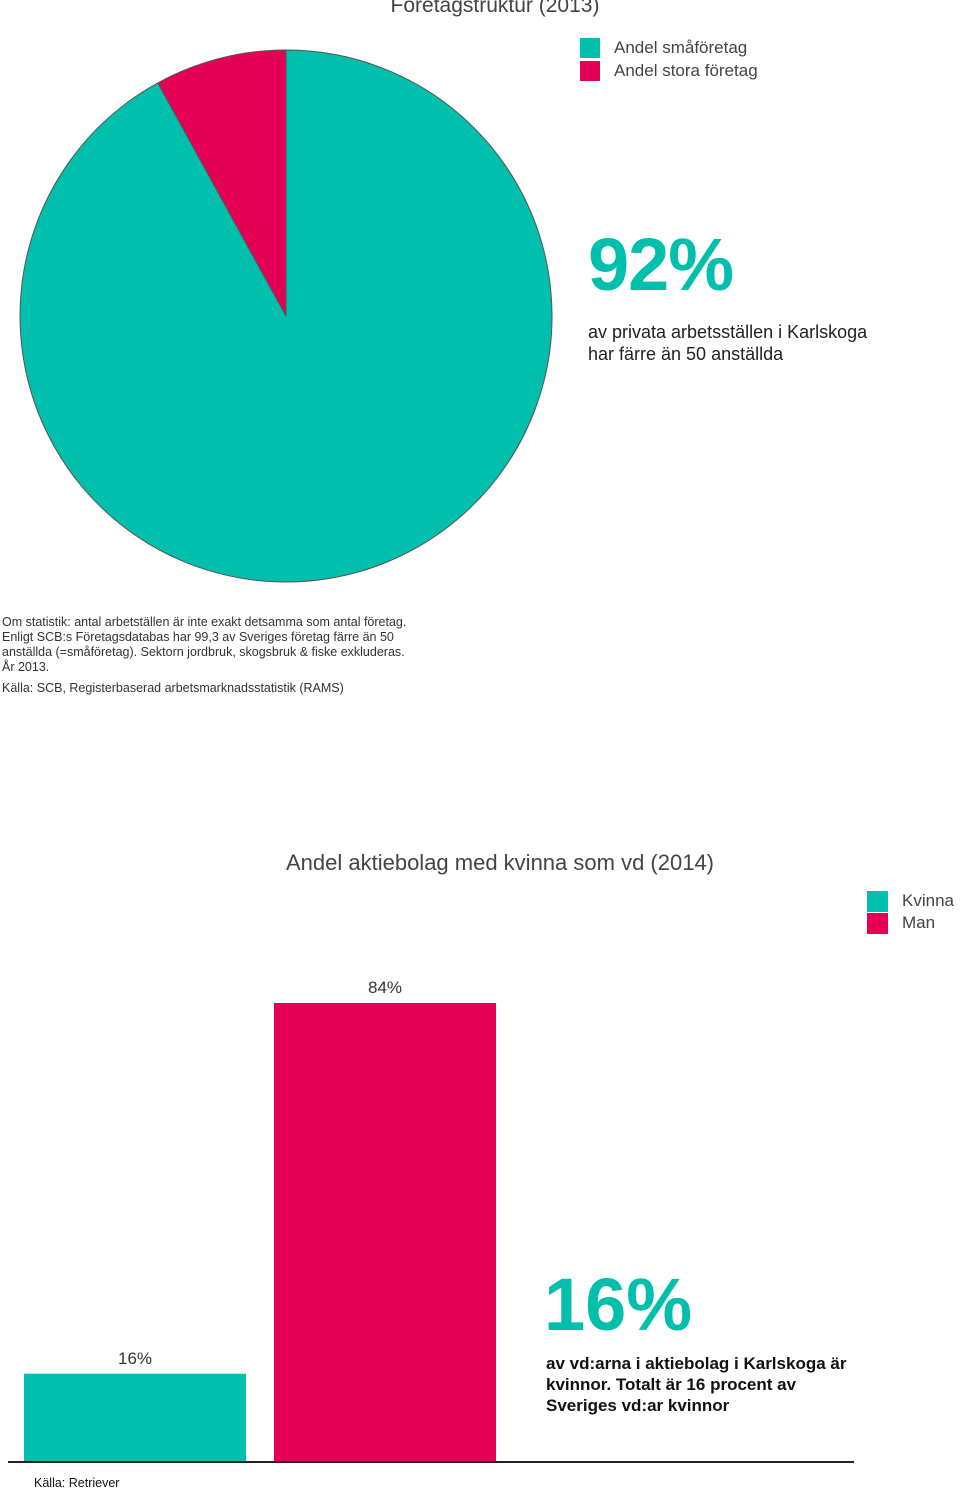 The width and height of the screenshot is (960, 1492). I want to click on legend-item-kvinna: Kvinna, so click(910, 901).